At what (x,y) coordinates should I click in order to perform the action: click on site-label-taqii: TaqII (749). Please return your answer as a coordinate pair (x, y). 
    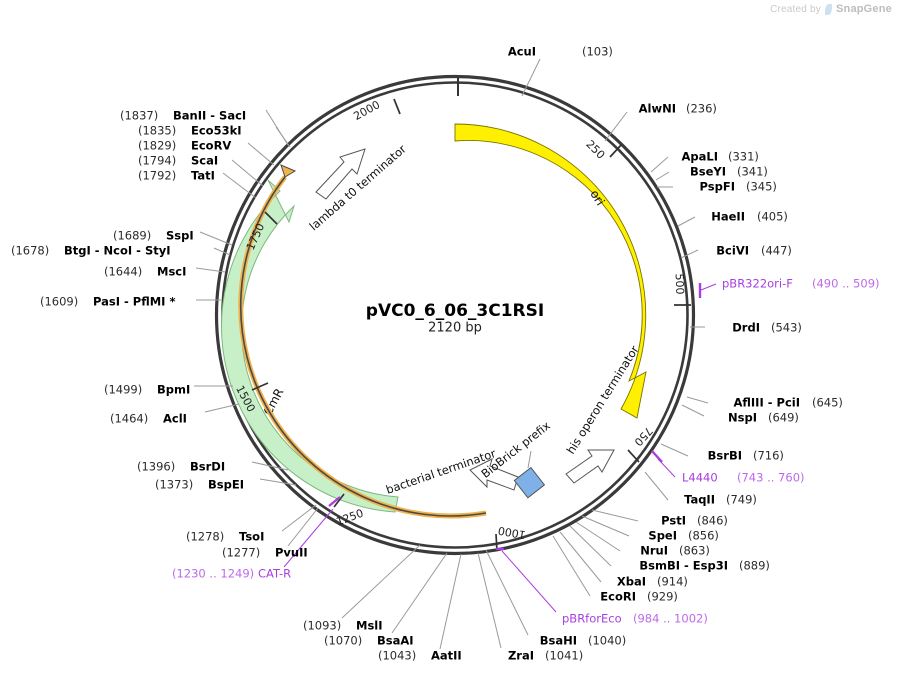
    Looking at the image, I should click on (720, 500).